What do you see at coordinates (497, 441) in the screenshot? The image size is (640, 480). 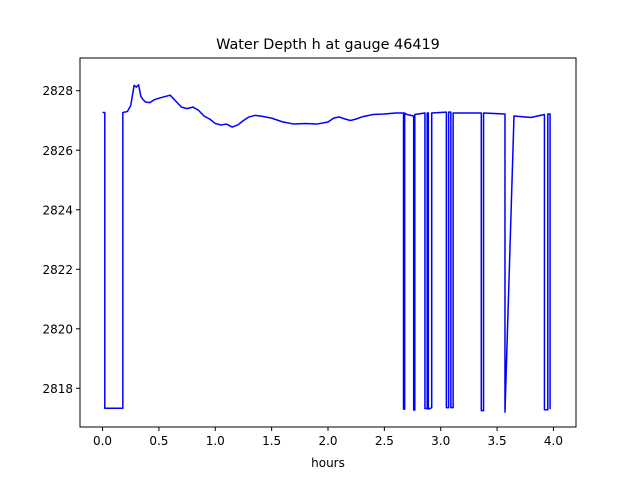 I see `x-tick-label: 3.5` at bounding box center [497, 441].